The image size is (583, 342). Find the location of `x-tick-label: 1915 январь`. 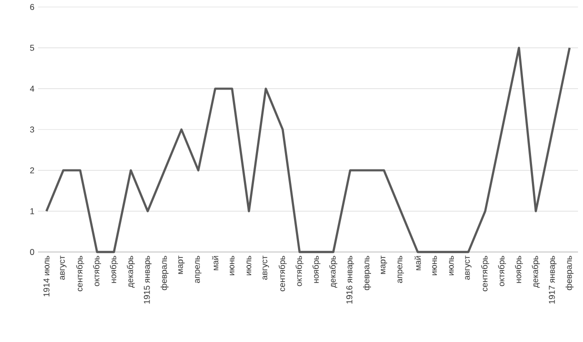

x-tick-label: 1915 январь is located at coordinates (148, 280).